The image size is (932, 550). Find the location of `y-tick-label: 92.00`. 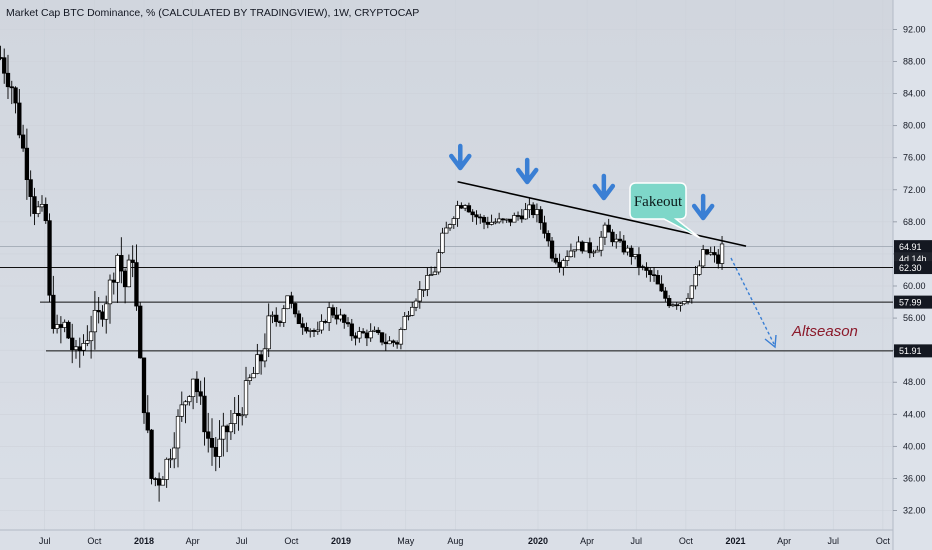

y-tick-label: 92.00 is located at coordinates (914, 29).